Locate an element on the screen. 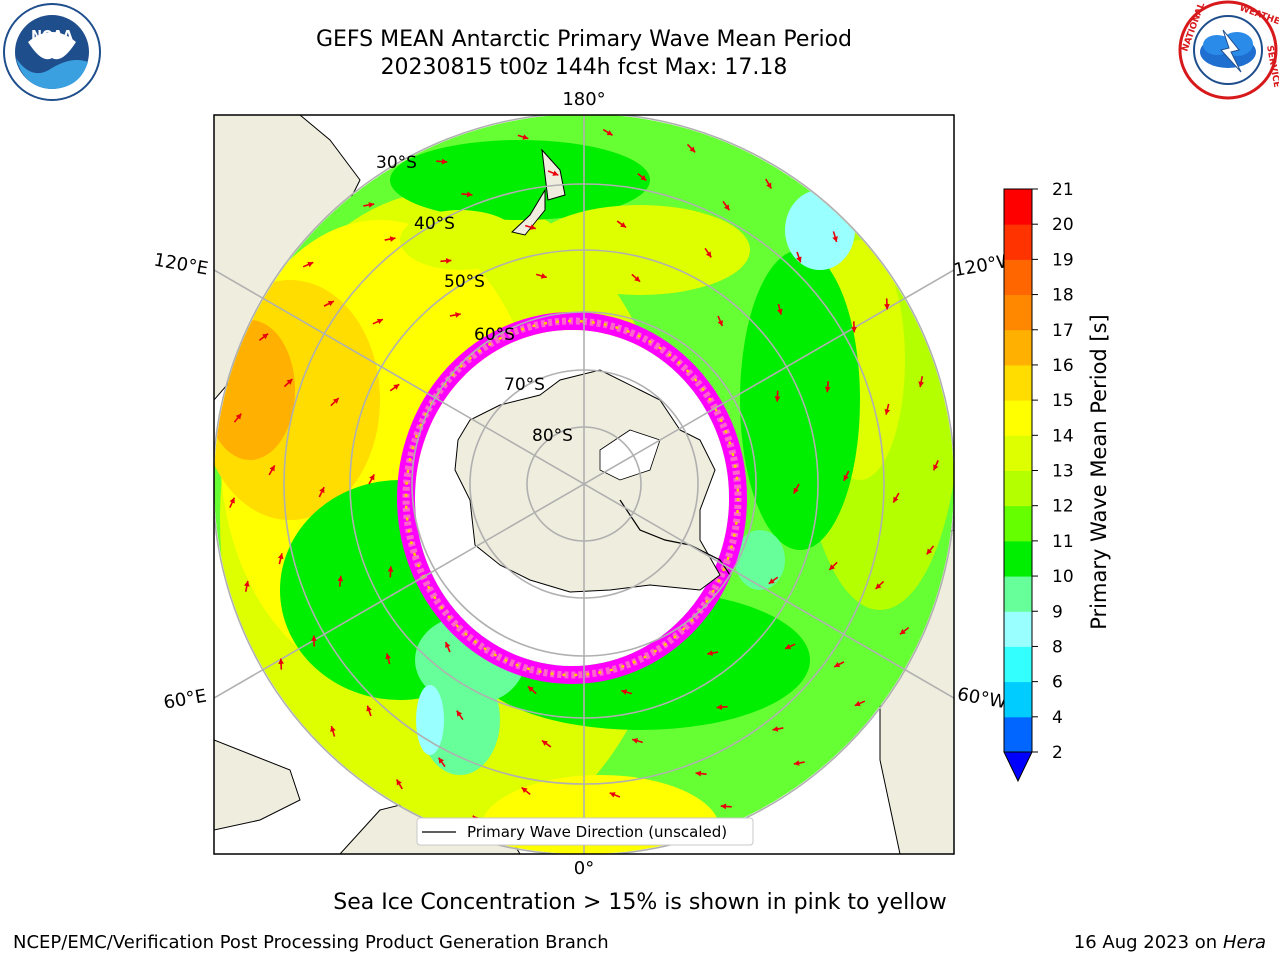 This screenshot has height=960, width=1280. footer-machine: Hera is located at coordinates (1244, 942).